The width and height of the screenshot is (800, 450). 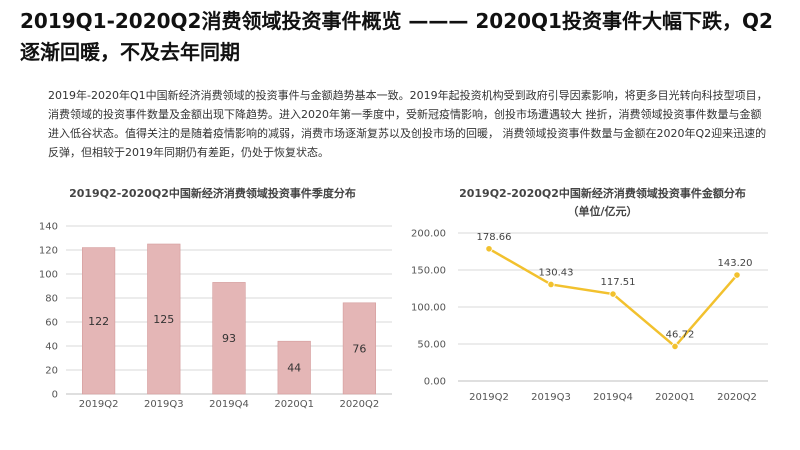 I want to click on line-x-tick-label: 2019Q2, so click(x=489, y=397).